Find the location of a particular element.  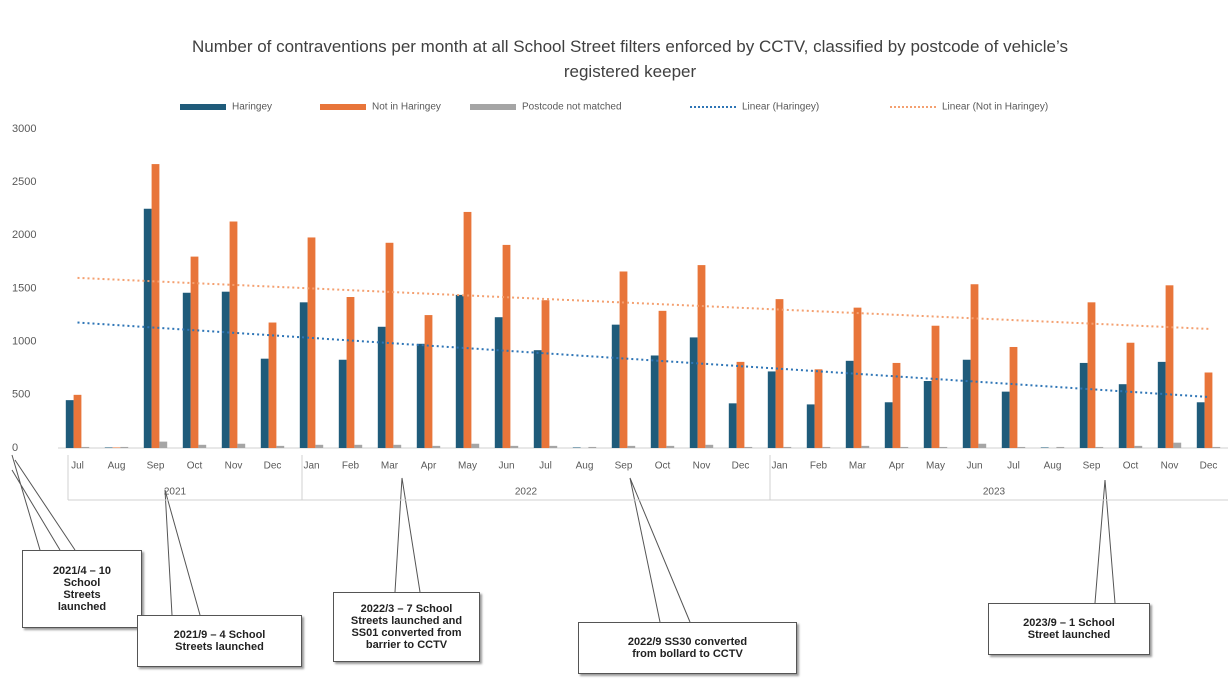

legend-label: Haringey is located at coordinates (252, 107).